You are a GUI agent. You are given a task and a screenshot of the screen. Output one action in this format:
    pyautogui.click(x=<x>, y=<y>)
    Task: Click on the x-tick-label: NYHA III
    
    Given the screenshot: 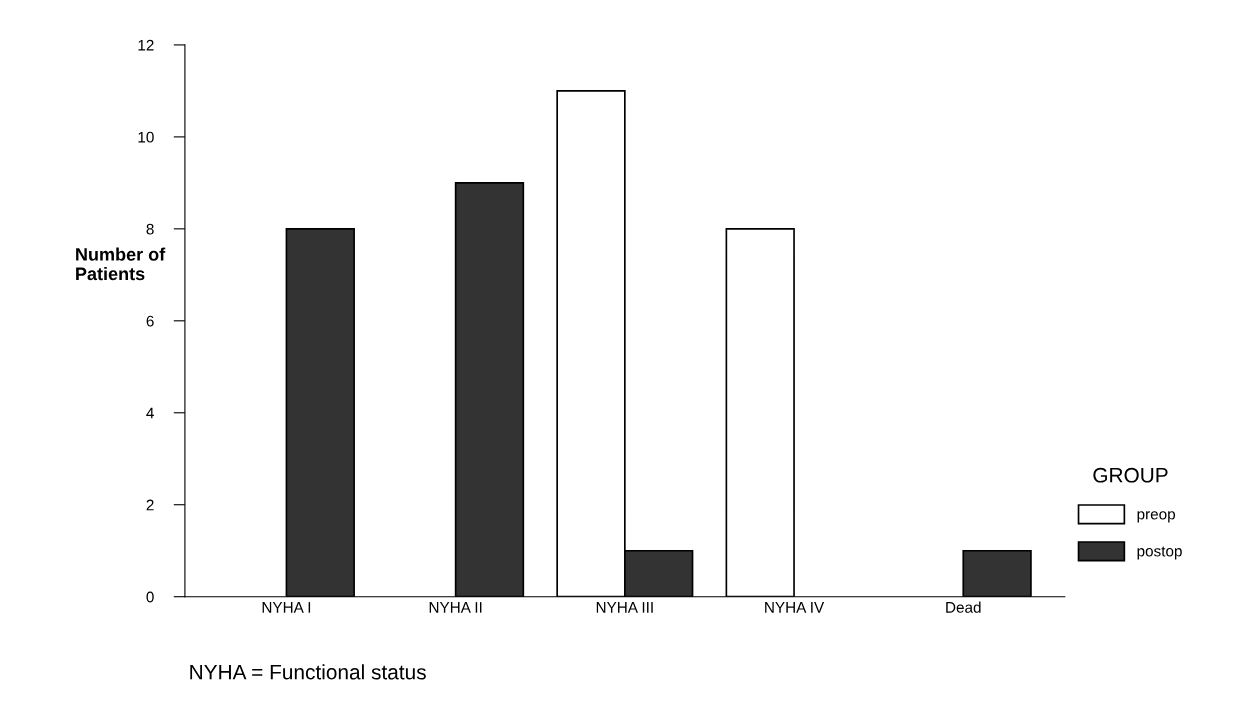 What is the action you would take?
    pyautogui.click(x=624, y=607)
    